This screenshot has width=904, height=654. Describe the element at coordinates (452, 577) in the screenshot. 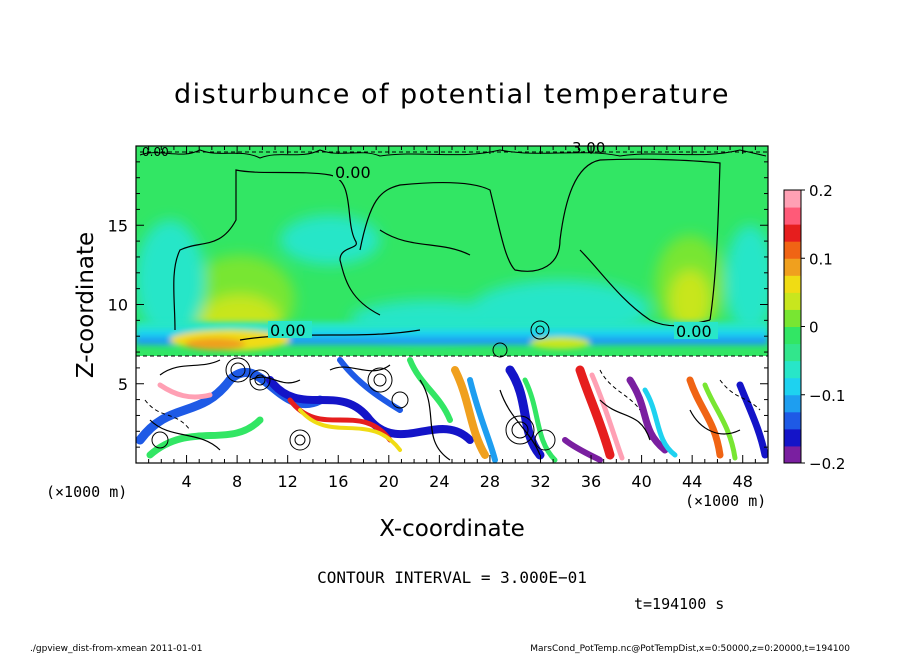

I see `contour-interval-label: CONTOUR INTERVAL = 3.000E−01` at that location.